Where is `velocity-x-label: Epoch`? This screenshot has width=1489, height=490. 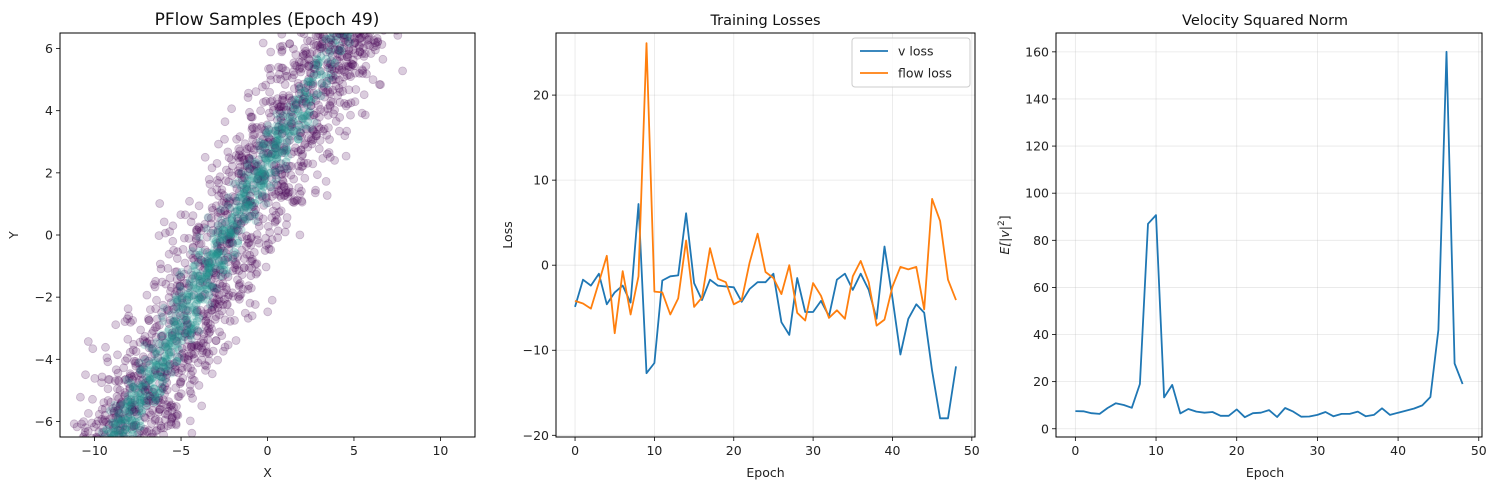 velocity-x-label: Epoch is located at coordinates (1265, 472).